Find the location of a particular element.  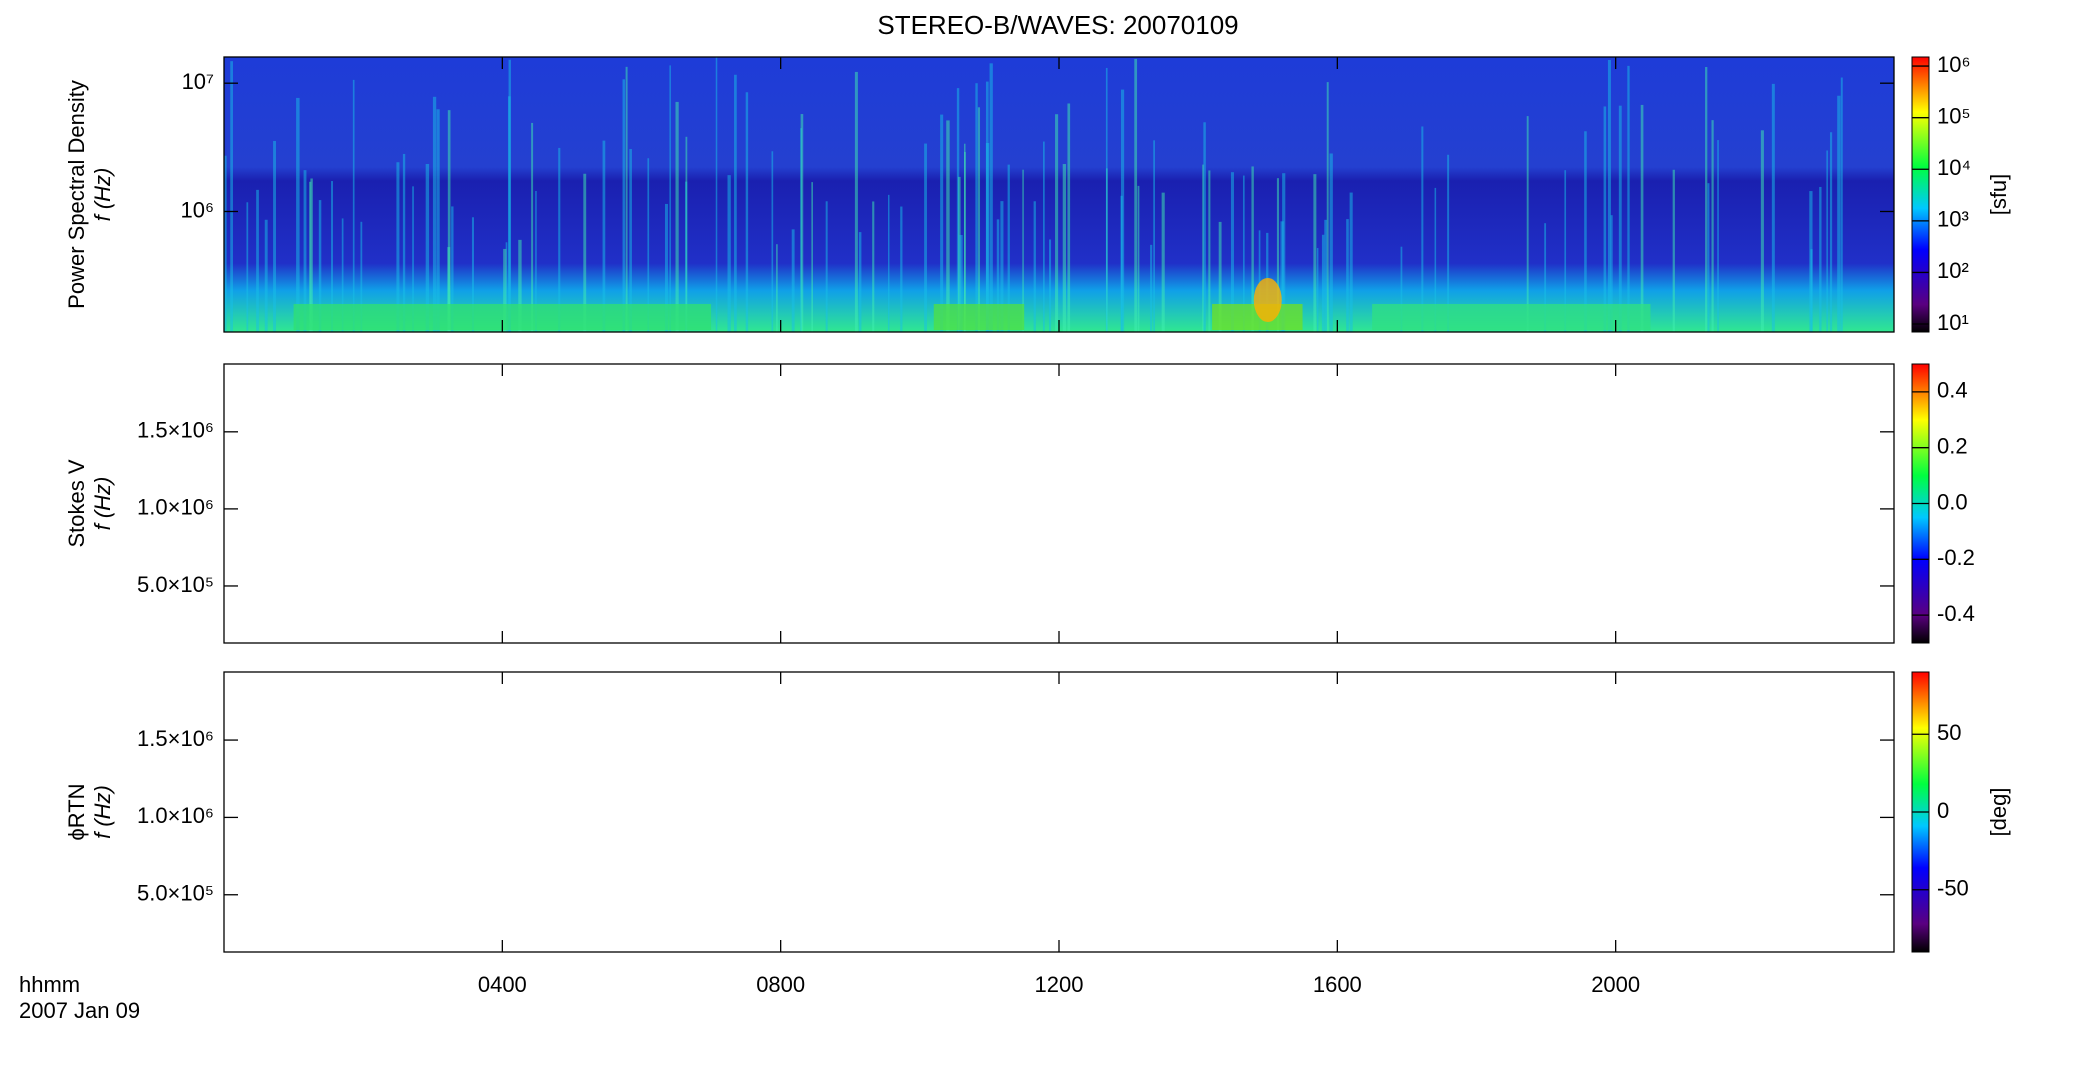

colorbar-tick-label: 10¹ is located at coordinates (1953, 322).